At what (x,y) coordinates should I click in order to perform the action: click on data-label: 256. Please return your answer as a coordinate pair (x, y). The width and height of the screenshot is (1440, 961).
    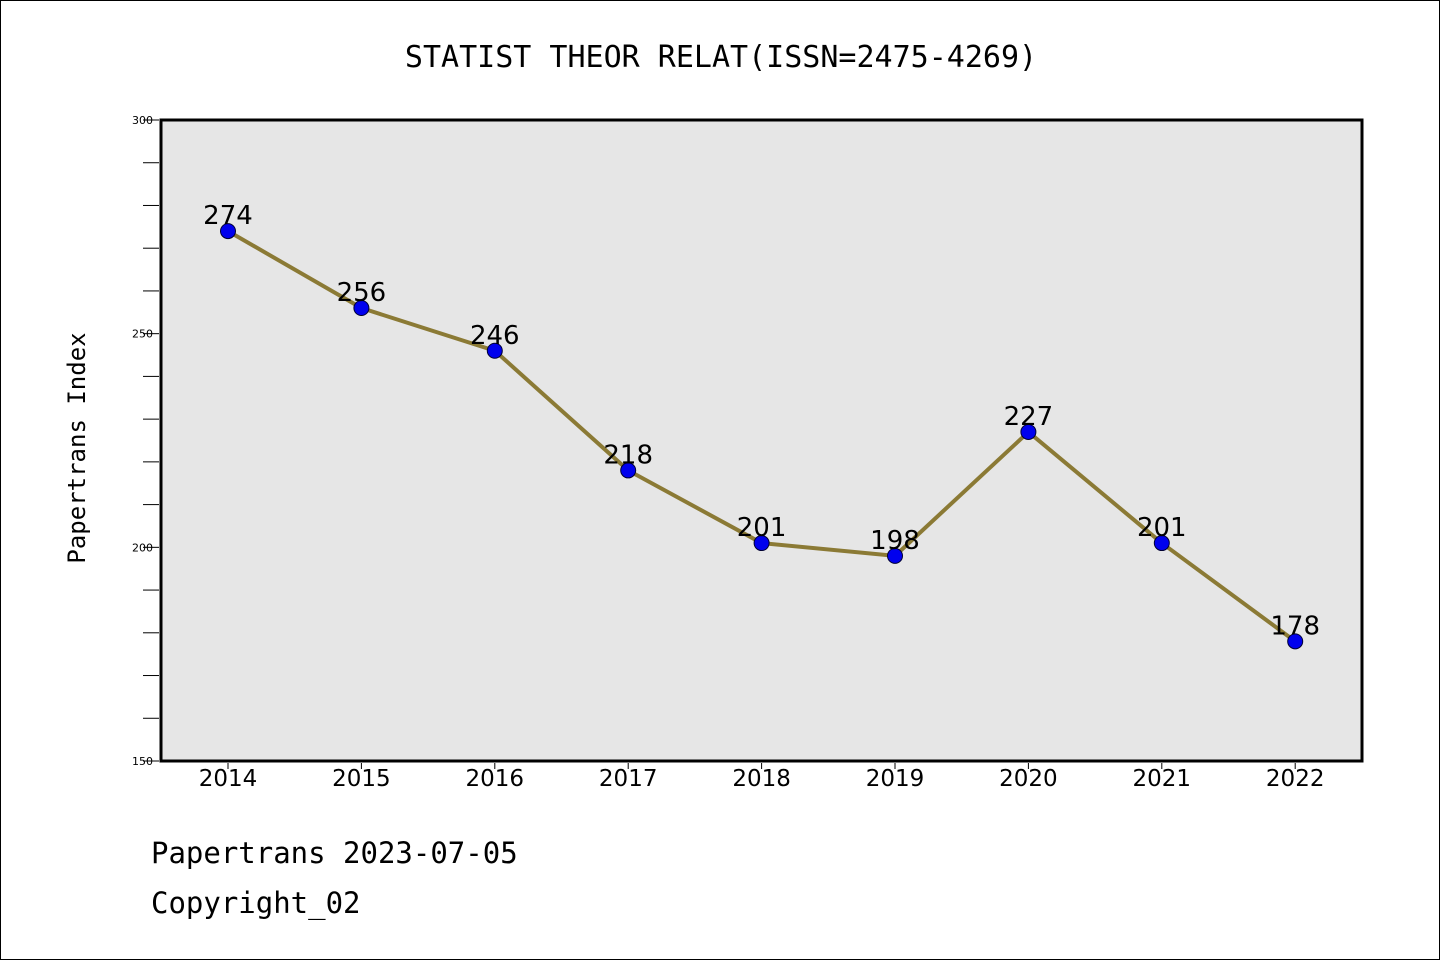
    Looking at the image, I should click on (362, 293).